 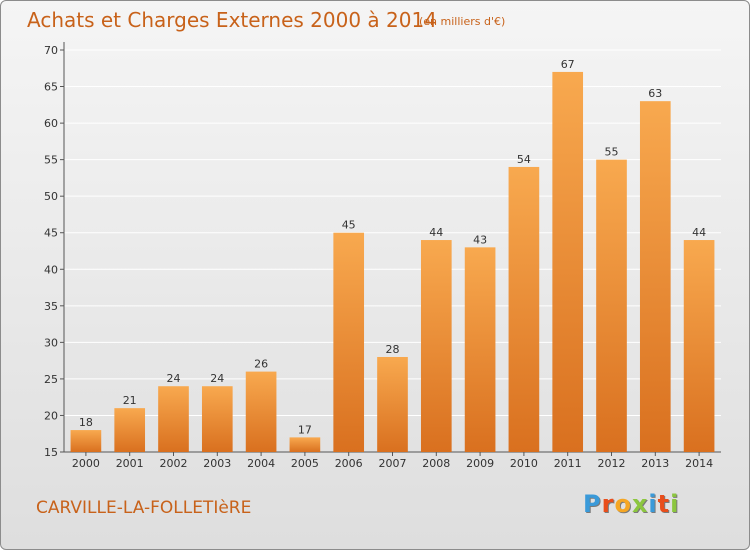 What do you see at coordinates (51, 87) in the screenshot?
I see `y-tick-label: 65` at bounding box center [51, 87].